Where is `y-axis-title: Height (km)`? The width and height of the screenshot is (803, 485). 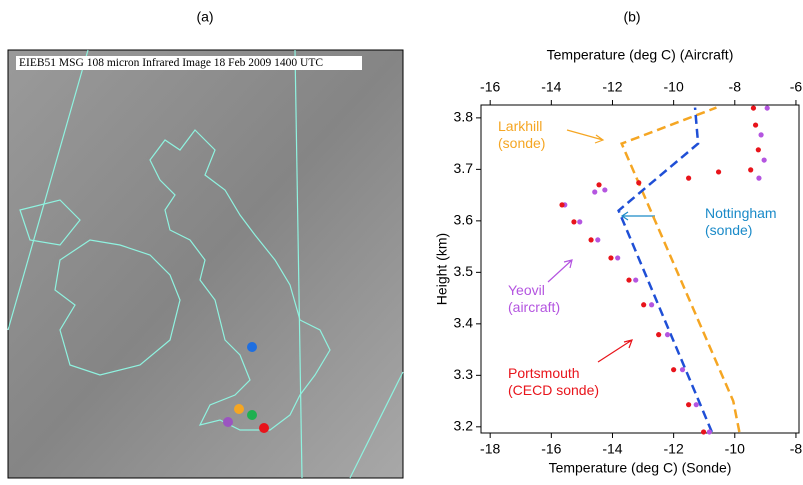
y-axis-title: Height (km) is located at coordinates (442, 269).